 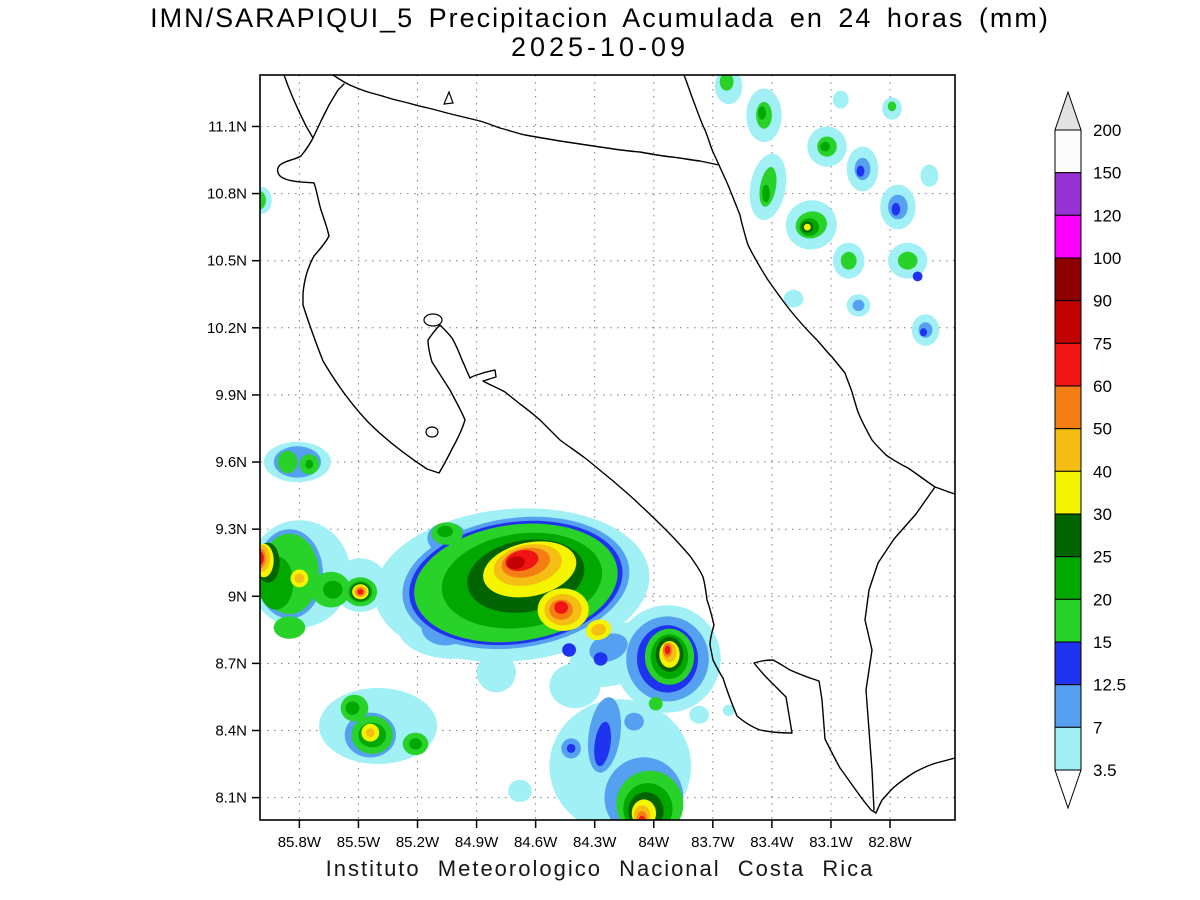 What do you see at coordinates (900, 648) in the screenshot?
I see `border-panama` at bounding box center [900, 648].